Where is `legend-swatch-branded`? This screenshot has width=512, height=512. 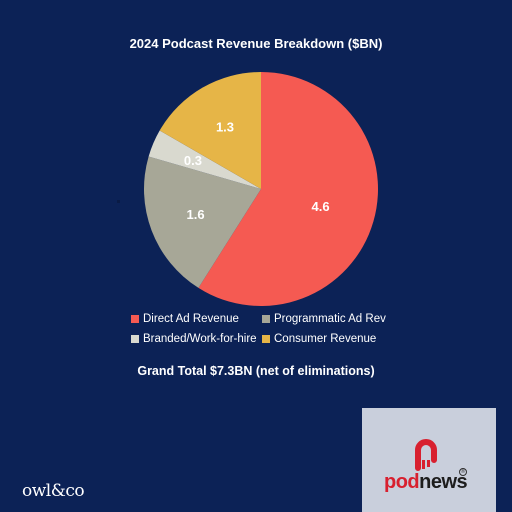
legend-swatch-branded is located at coordinates (135, 339).